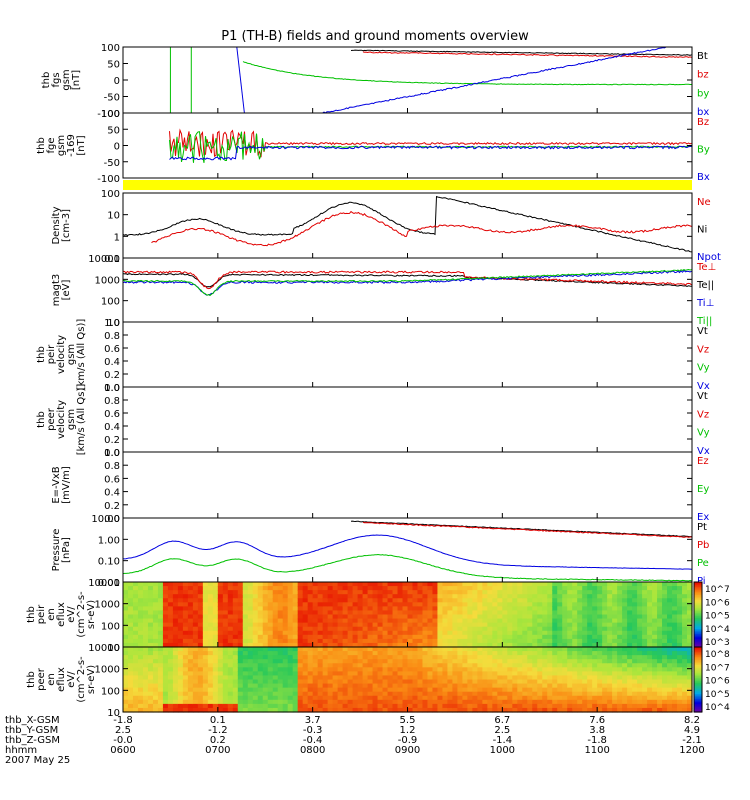  What do you see at coordinates (113, 648) in the screenshot?
I see `y-tick-label: 10` at bounding box center [113, 648].